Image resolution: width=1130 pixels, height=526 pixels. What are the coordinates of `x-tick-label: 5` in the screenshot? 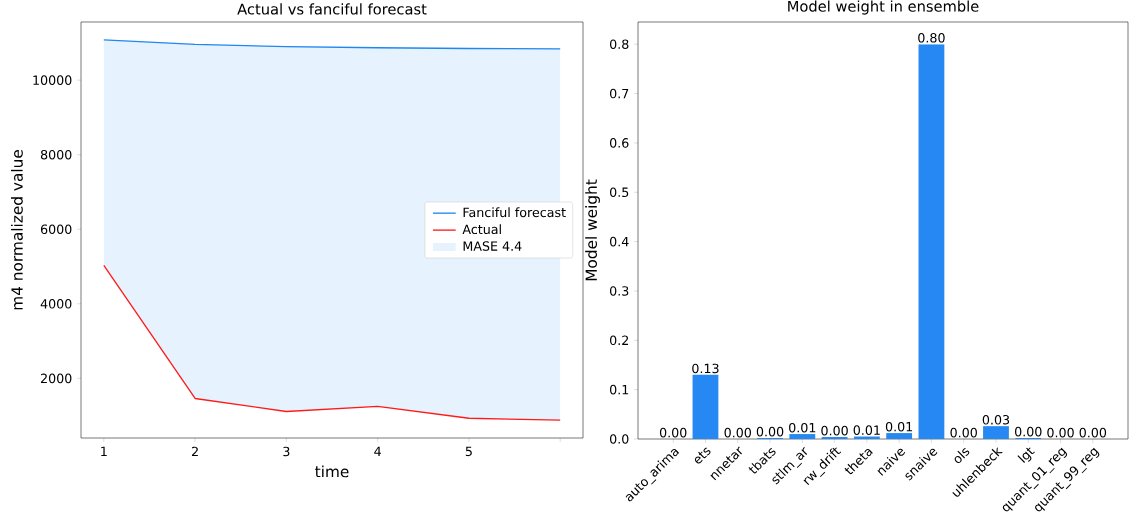 It's located at (468, 451).